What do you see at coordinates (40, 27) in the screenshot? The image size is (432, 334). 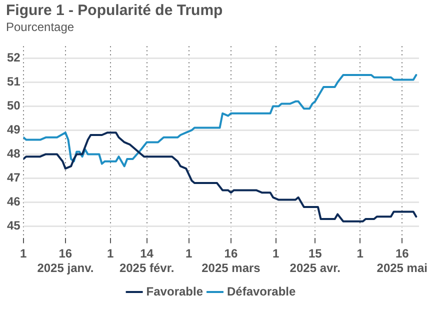 I see `y-axis-title: Pourcentage` at bounding box center [40, 27].